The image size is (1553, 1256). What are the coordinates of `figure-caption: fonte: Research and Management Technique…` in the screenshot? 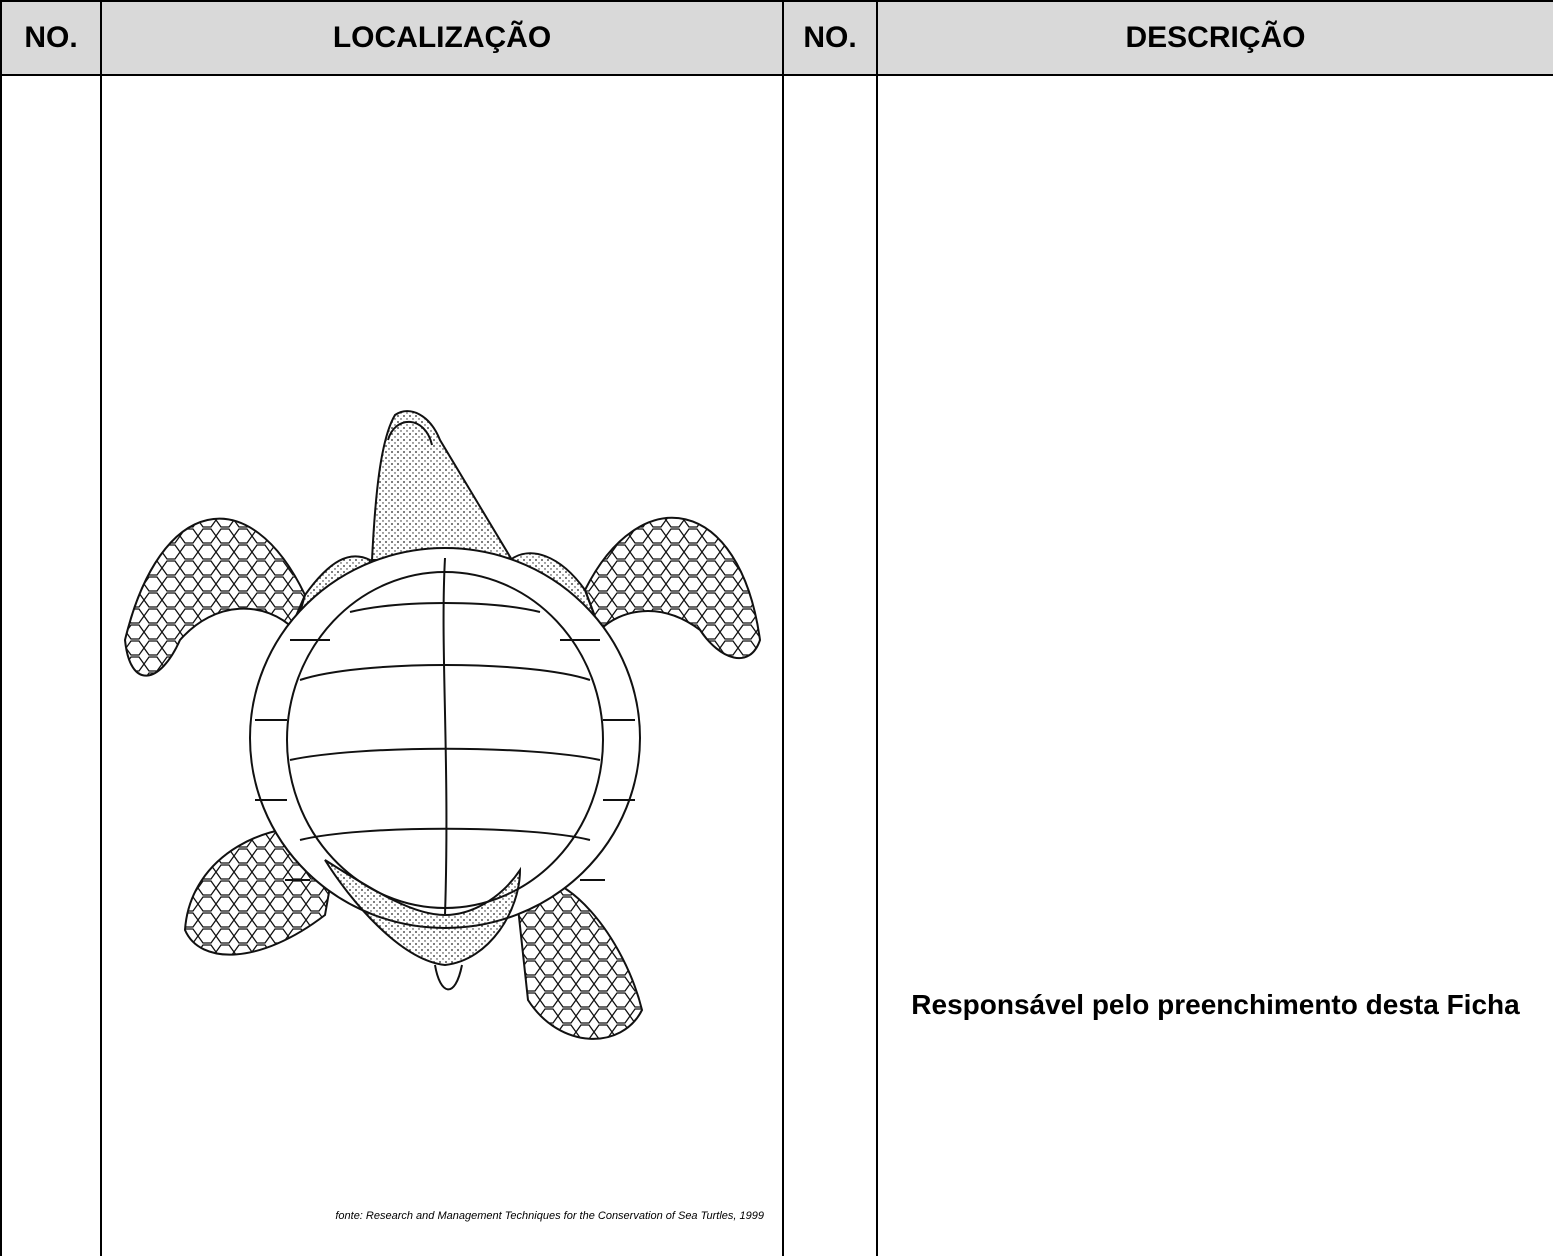 It's located at (549, 1216).